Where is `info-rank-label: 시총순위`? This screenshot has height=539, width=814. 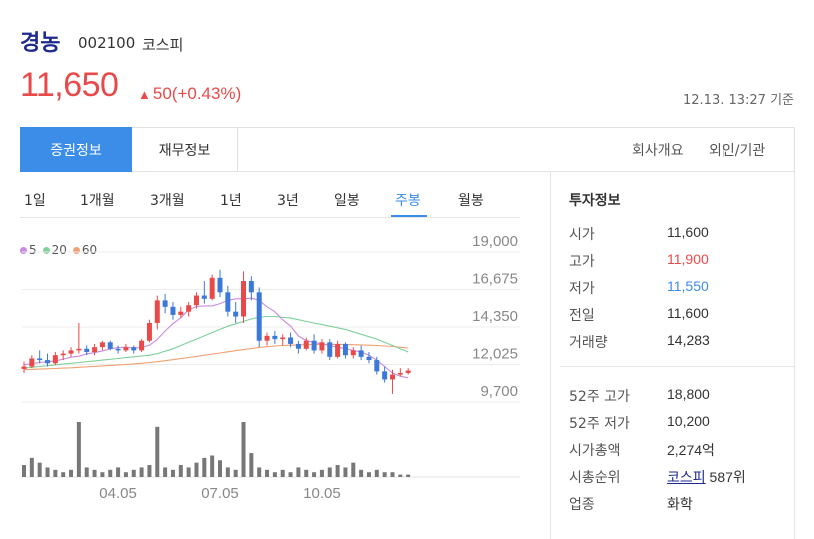
info-rank-label: 시총순위 is located at coordinates (595, 478).